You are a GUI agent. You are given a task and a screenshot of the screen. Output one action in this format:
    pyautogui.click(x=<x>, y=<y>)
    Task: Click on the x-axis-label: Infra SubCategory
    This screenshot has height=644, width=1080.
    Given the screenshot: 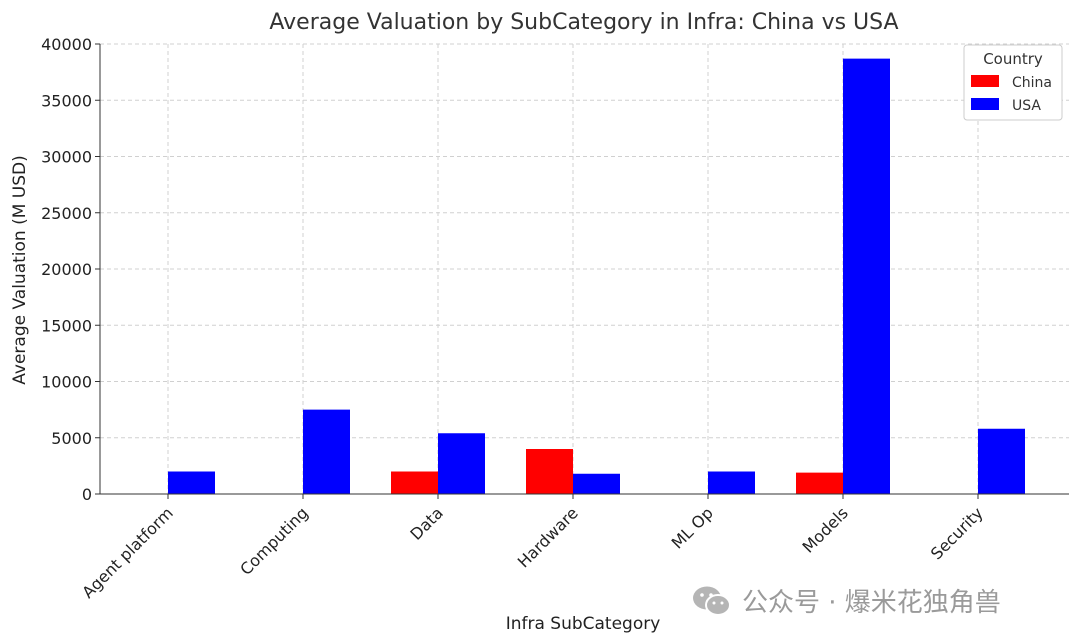 What is the action you would take?
    pyautogui.click(x=583, y=624)
    